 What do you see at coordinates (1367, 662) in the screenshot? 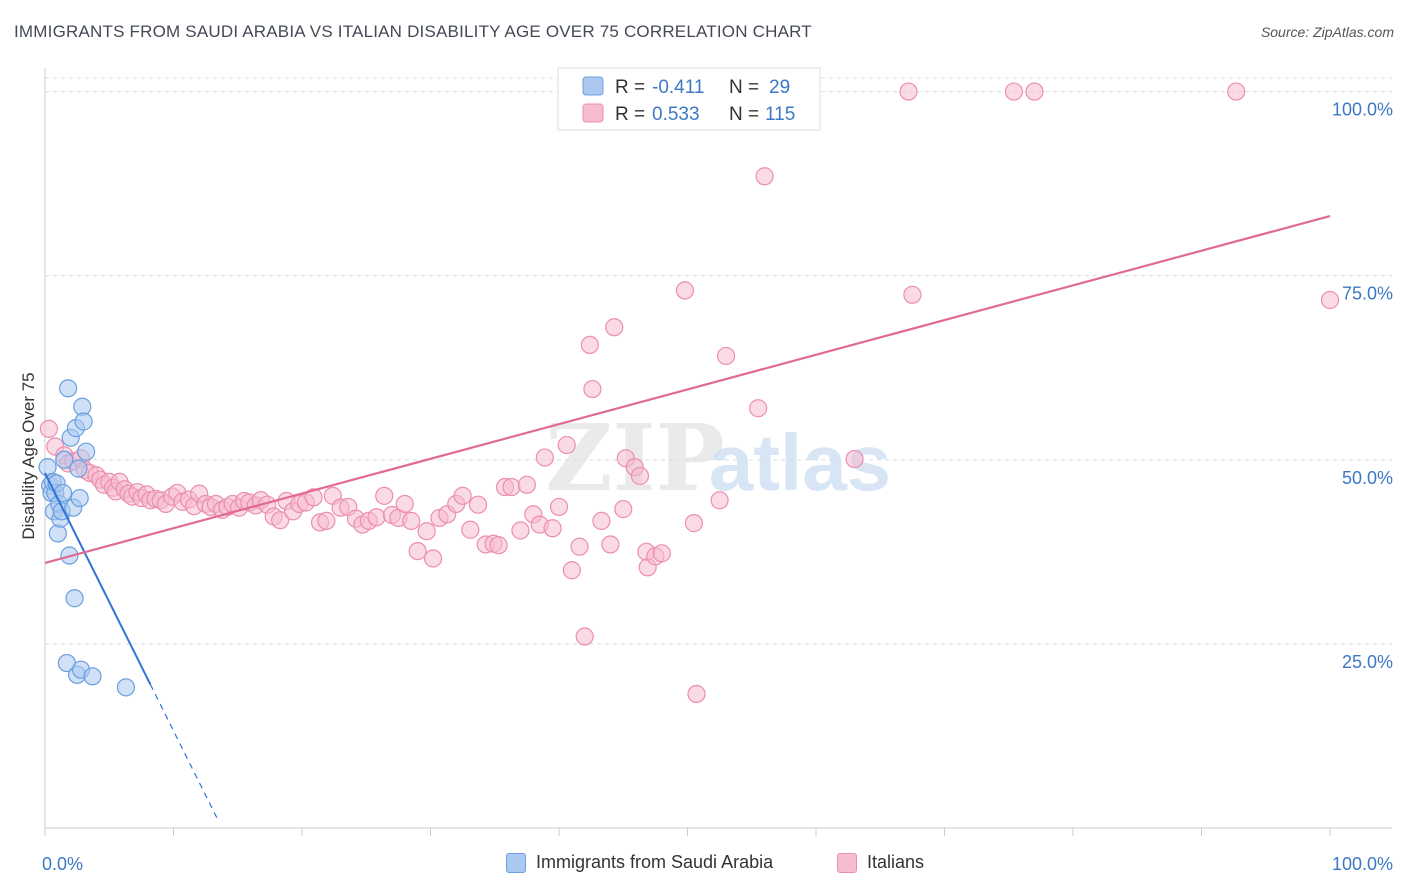
I see `y-tick-label-0: 25.0%` at bounding box center [1367, 662].